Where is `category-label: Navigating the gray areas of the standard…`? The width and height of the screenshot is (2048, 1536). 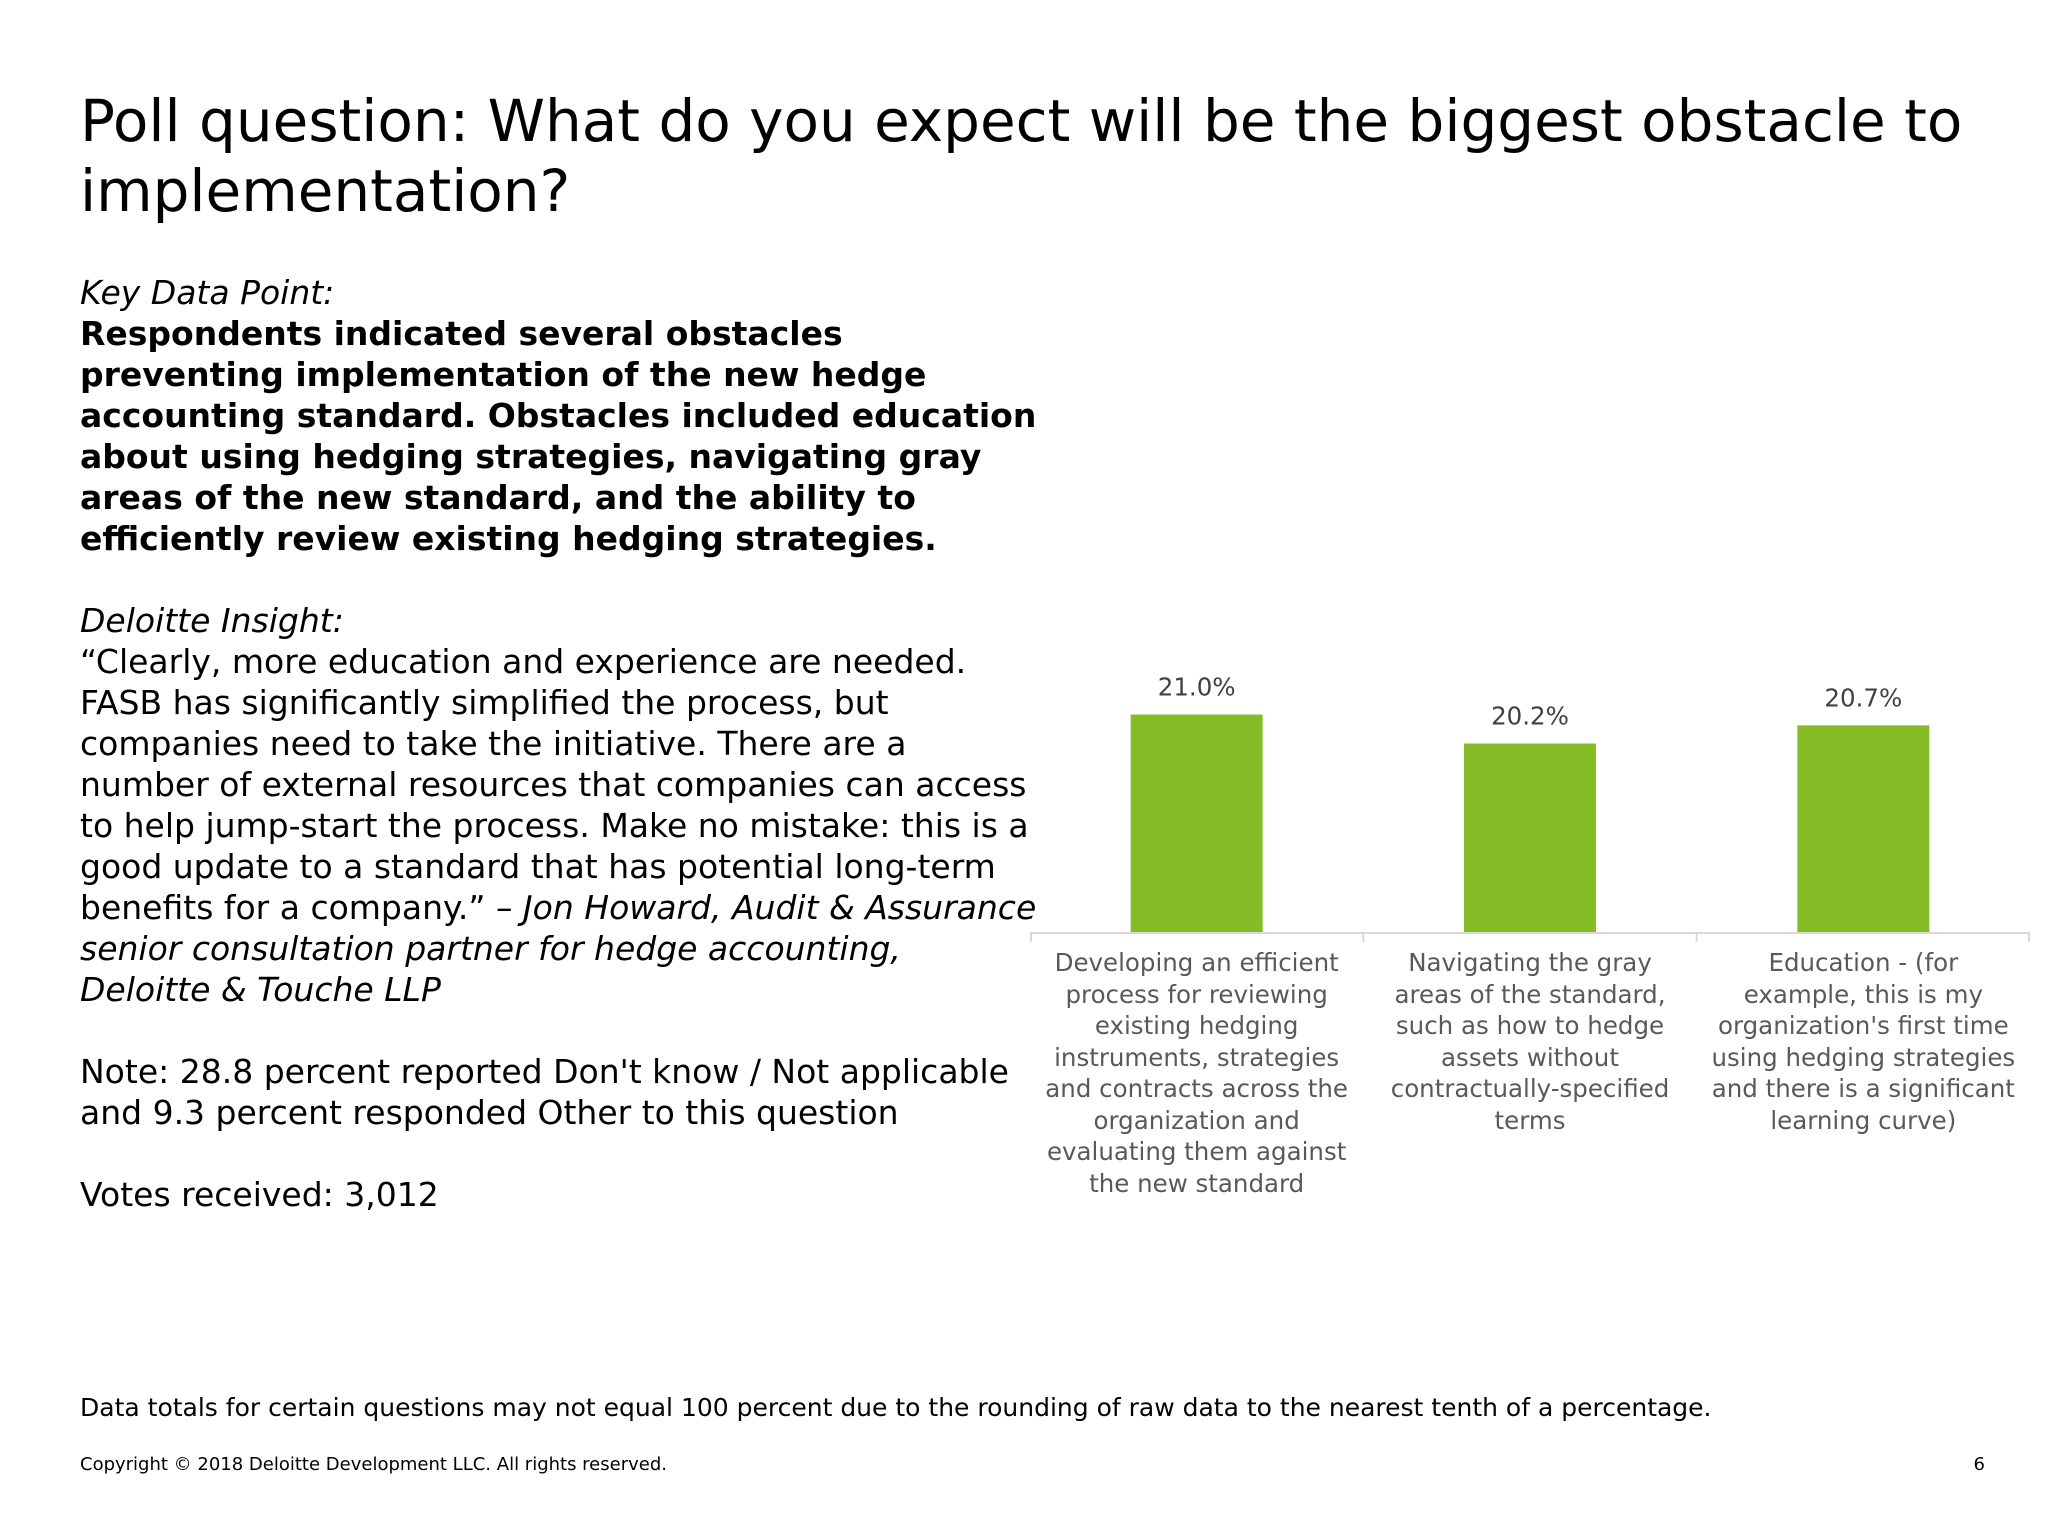 category-label: Navigating the gray areas of the standard… is located at coordinates (1530, 1041).